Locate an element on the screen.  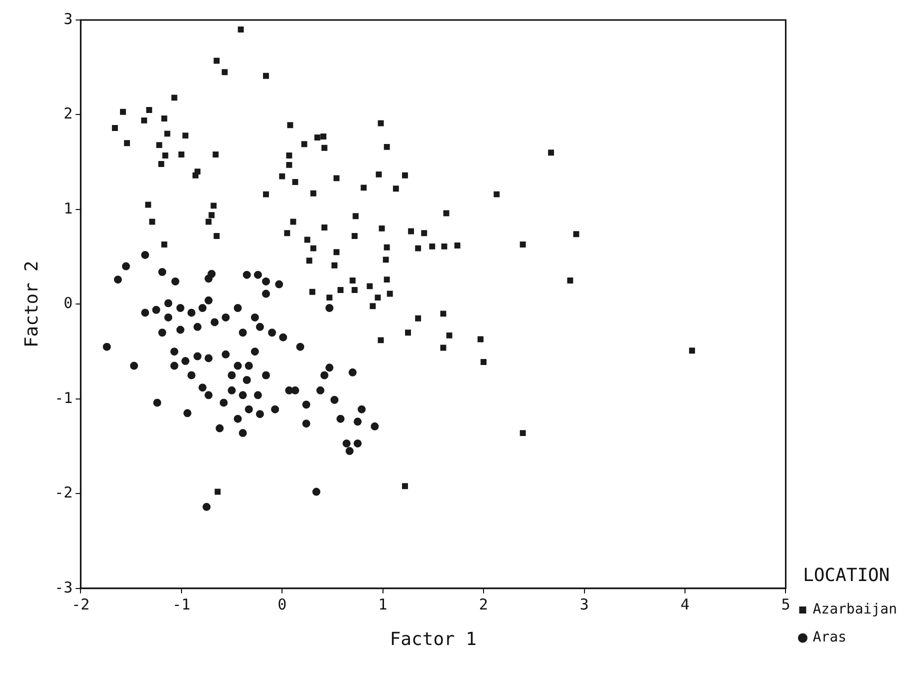
y-tick-label: 2 is located at coordinates (68, 113).